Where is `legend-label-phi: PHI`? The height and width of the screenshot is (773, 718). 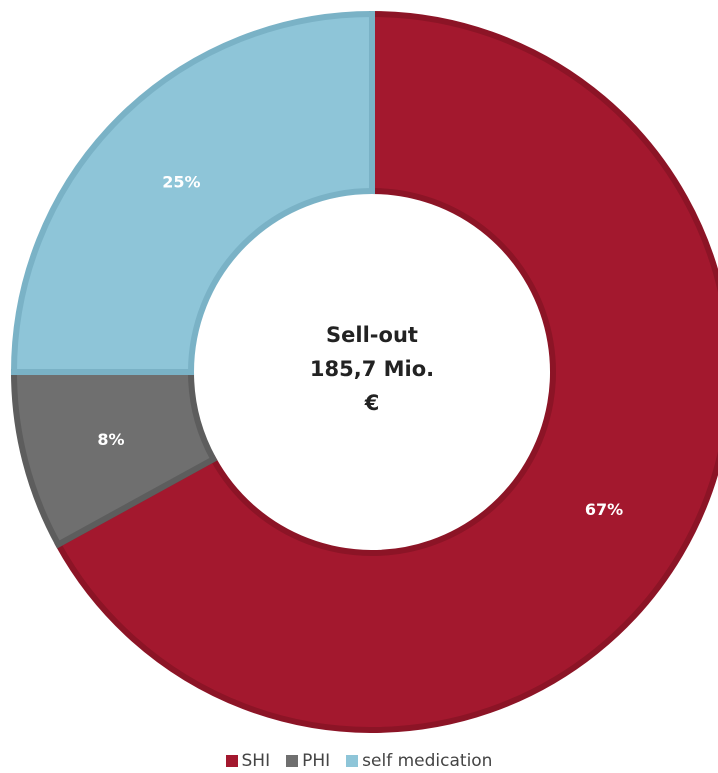
legend-label-phi: PHI is located at coordinates (316, 761).